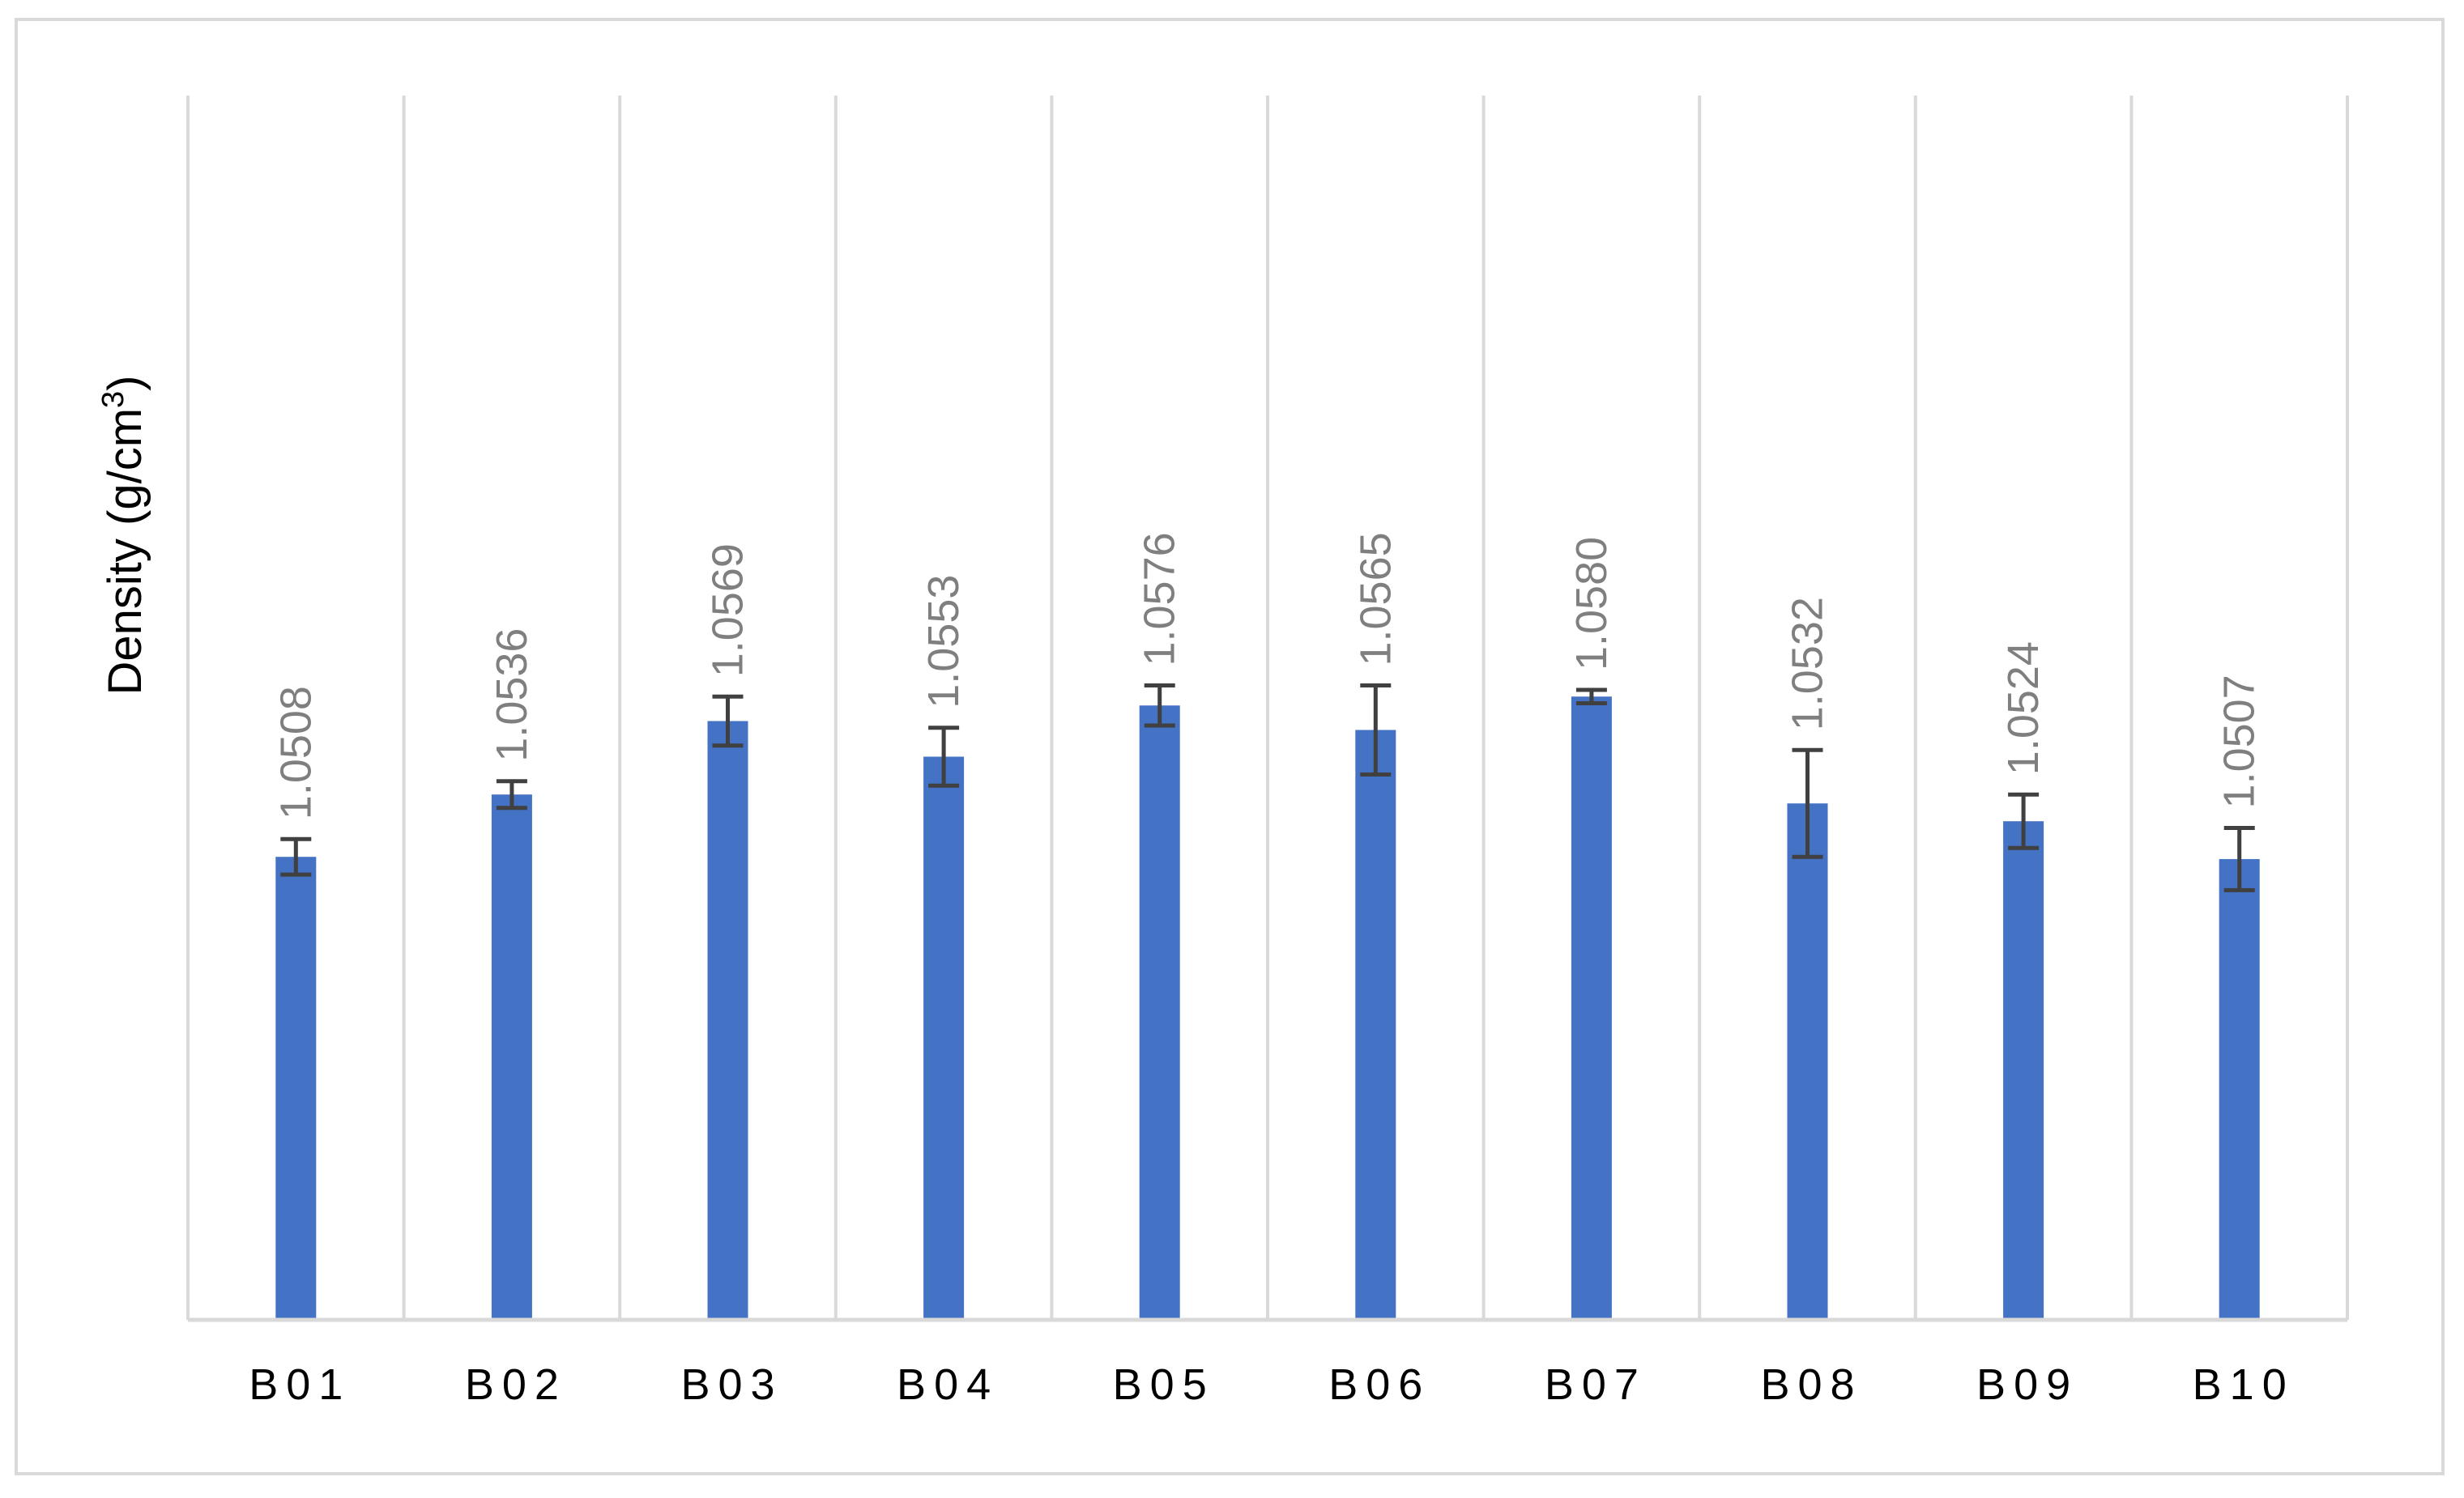  Describe the element at coordinates (1808, 663) in the screenshot. I see `data-label: 1.0532` at that location.